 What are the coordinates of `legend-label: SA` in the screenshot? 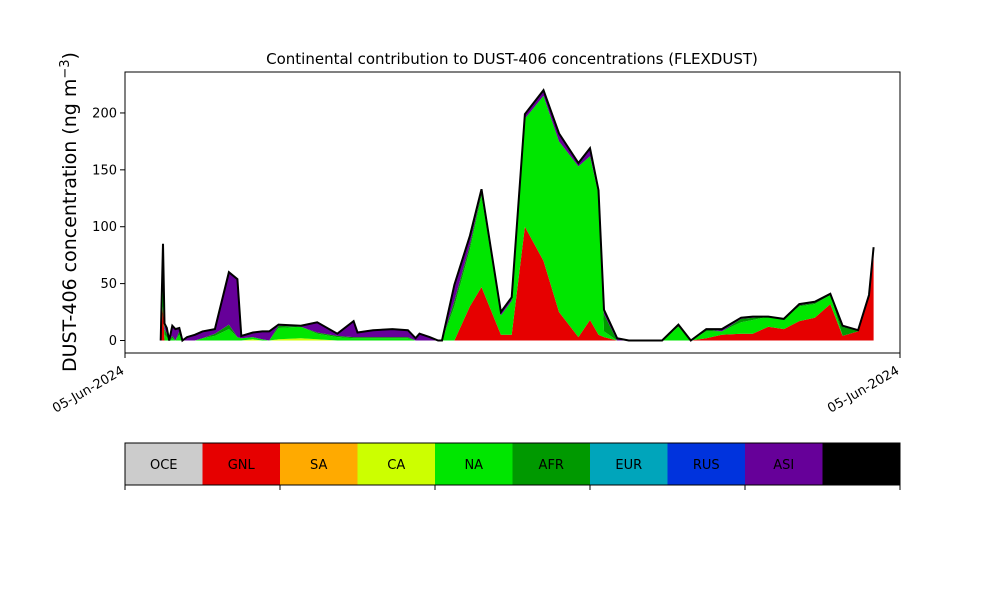 It's located at (318, 465).